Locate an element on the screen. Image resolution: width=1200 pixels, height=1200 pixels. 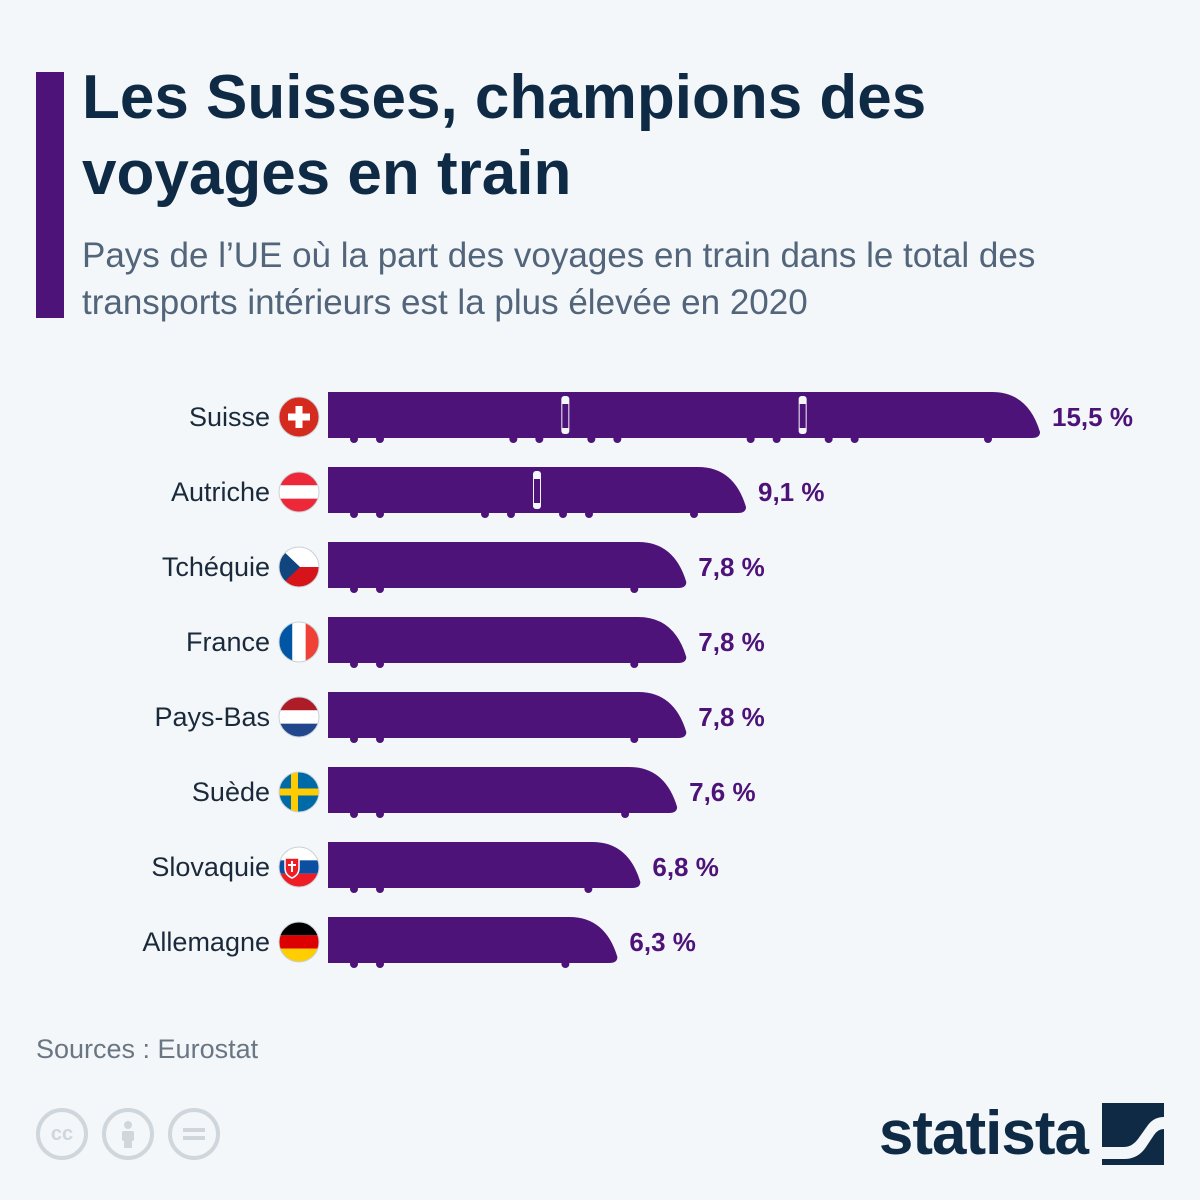
accent-bar is located at coordinates (50, 195).